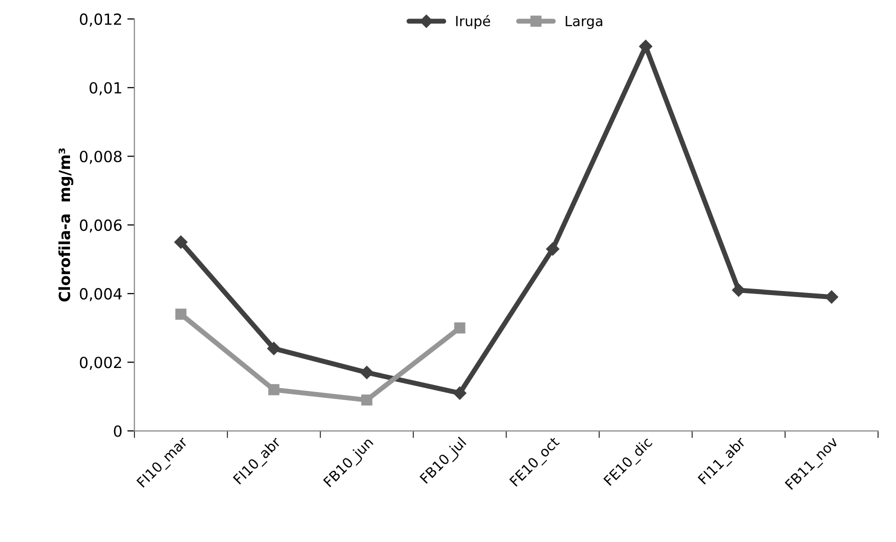 Image resolution: width=896 pixels, height=542 pixels. Describe the element at coordinates (473, 21) in the screenshot. I see `legend-label: Irupé` at that location.